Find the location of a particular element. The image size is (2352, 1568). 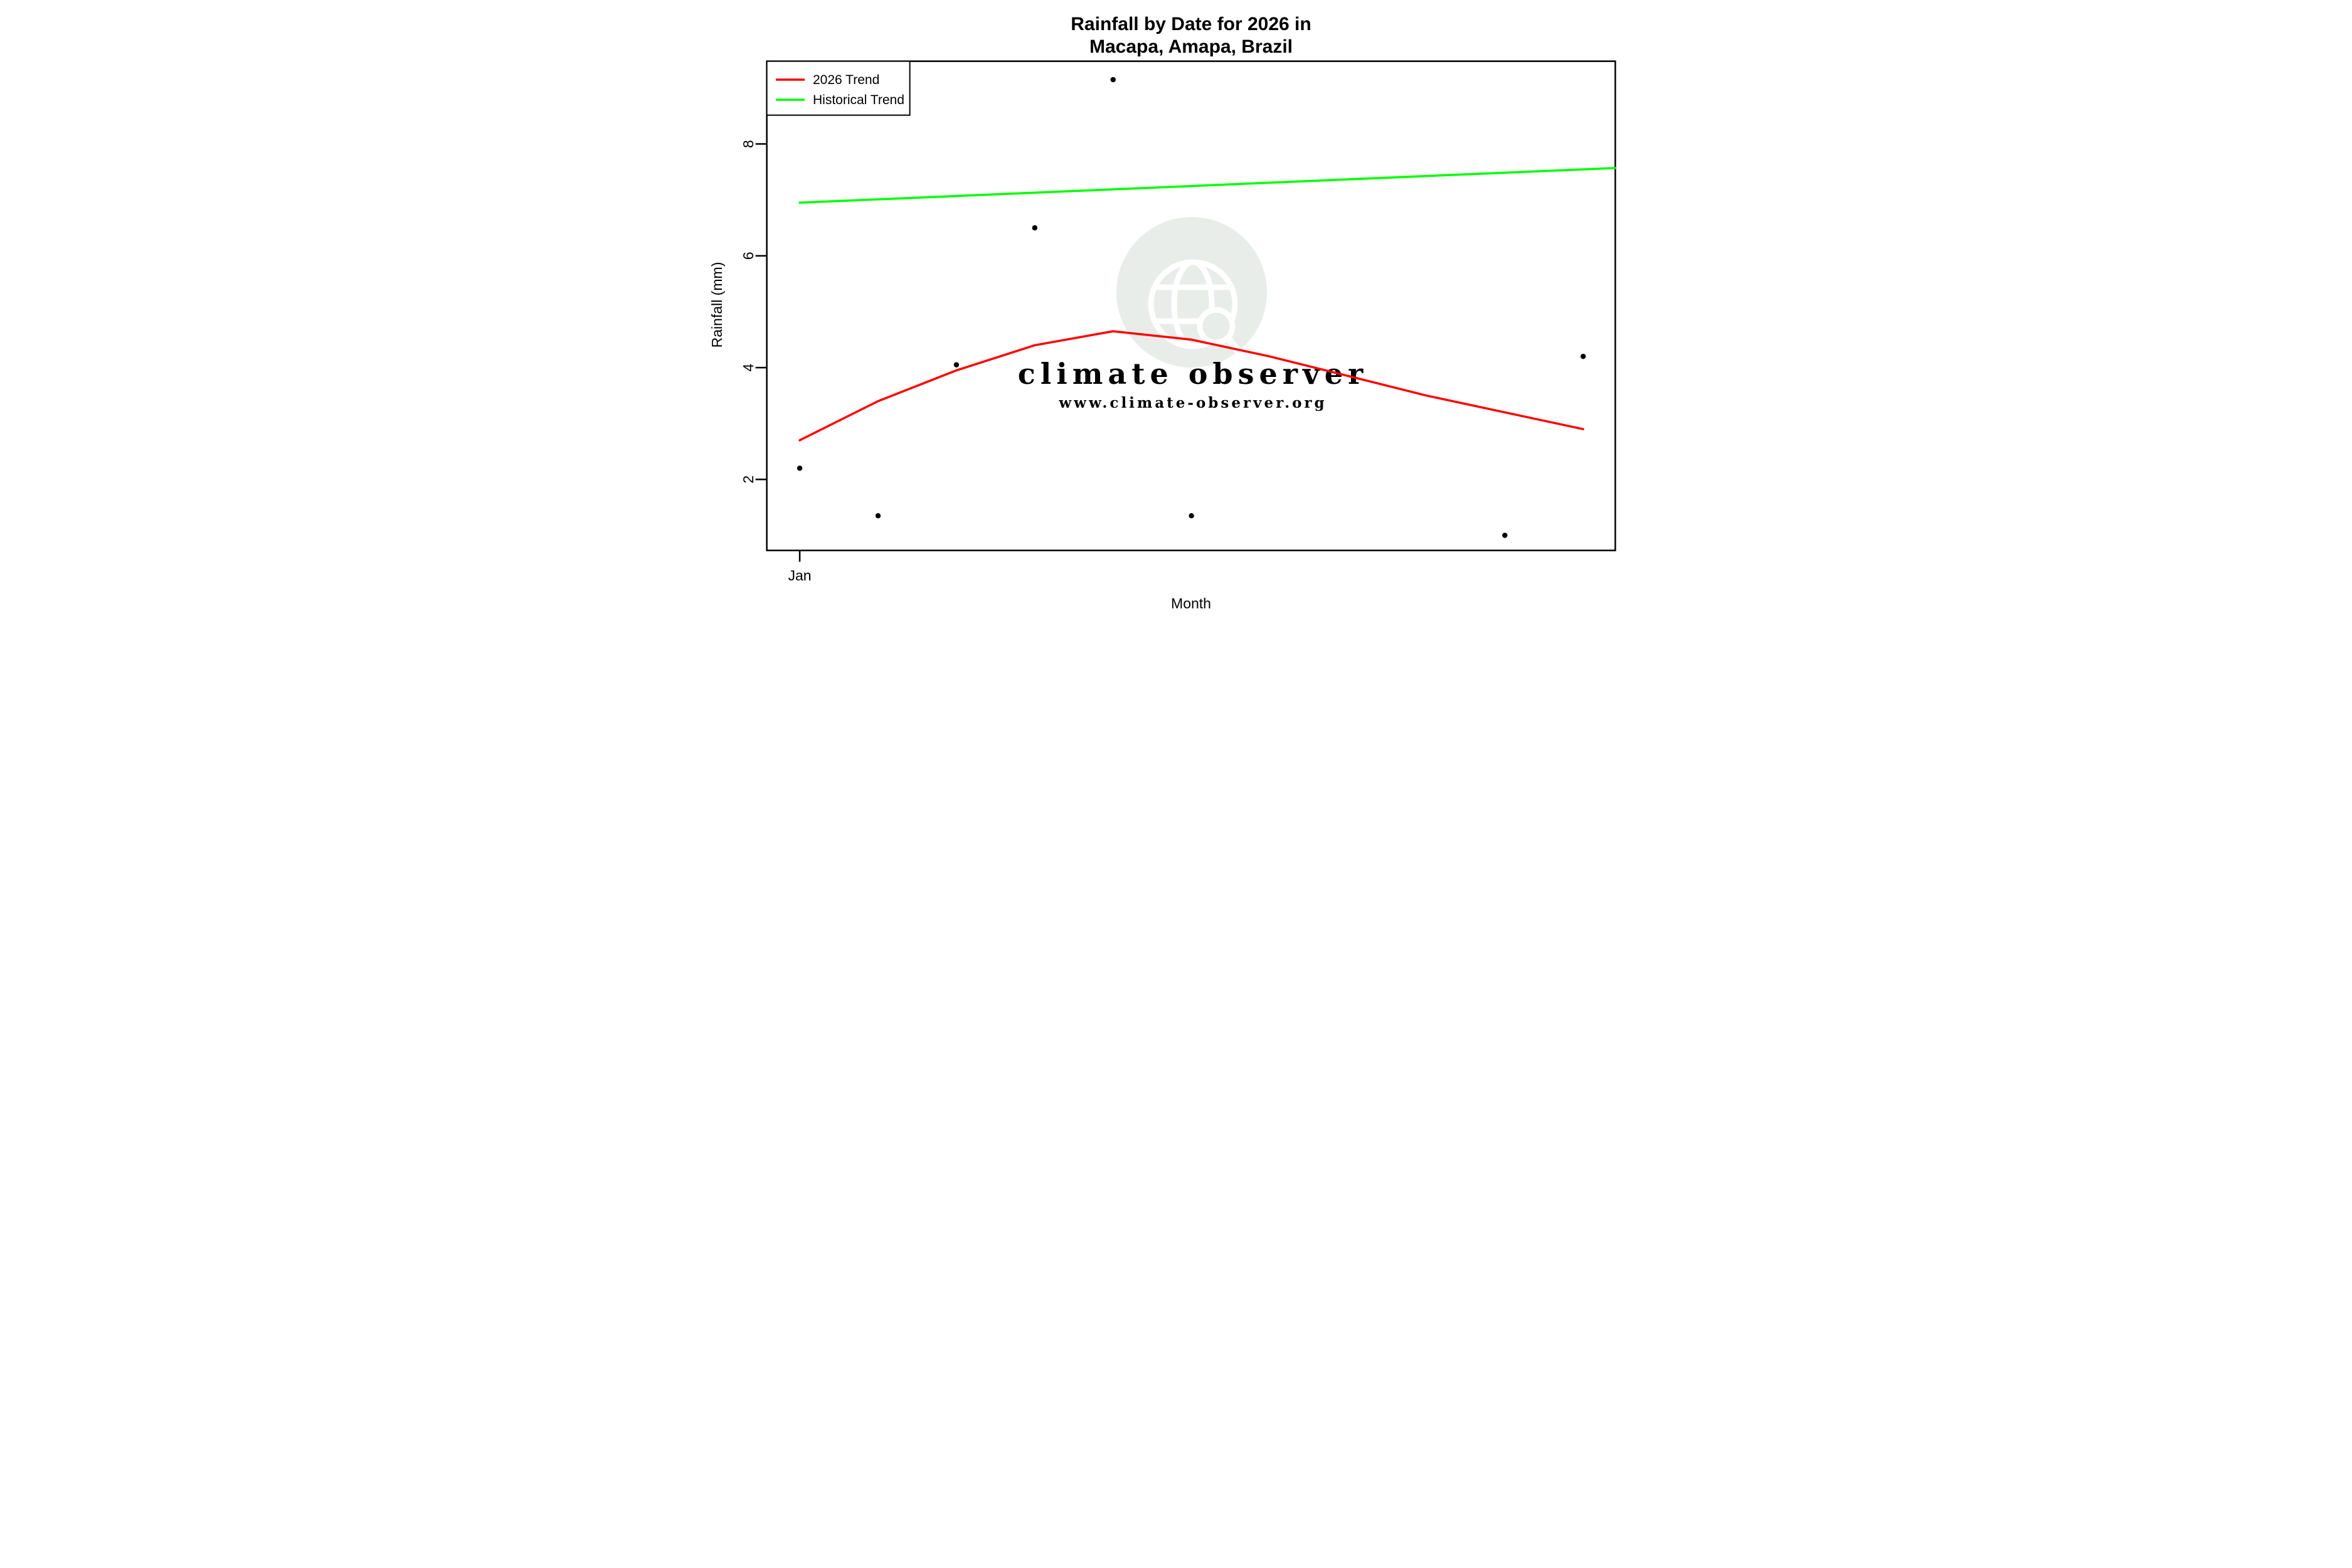

x-tick-label: Jan is located at coordinates (800, 576).